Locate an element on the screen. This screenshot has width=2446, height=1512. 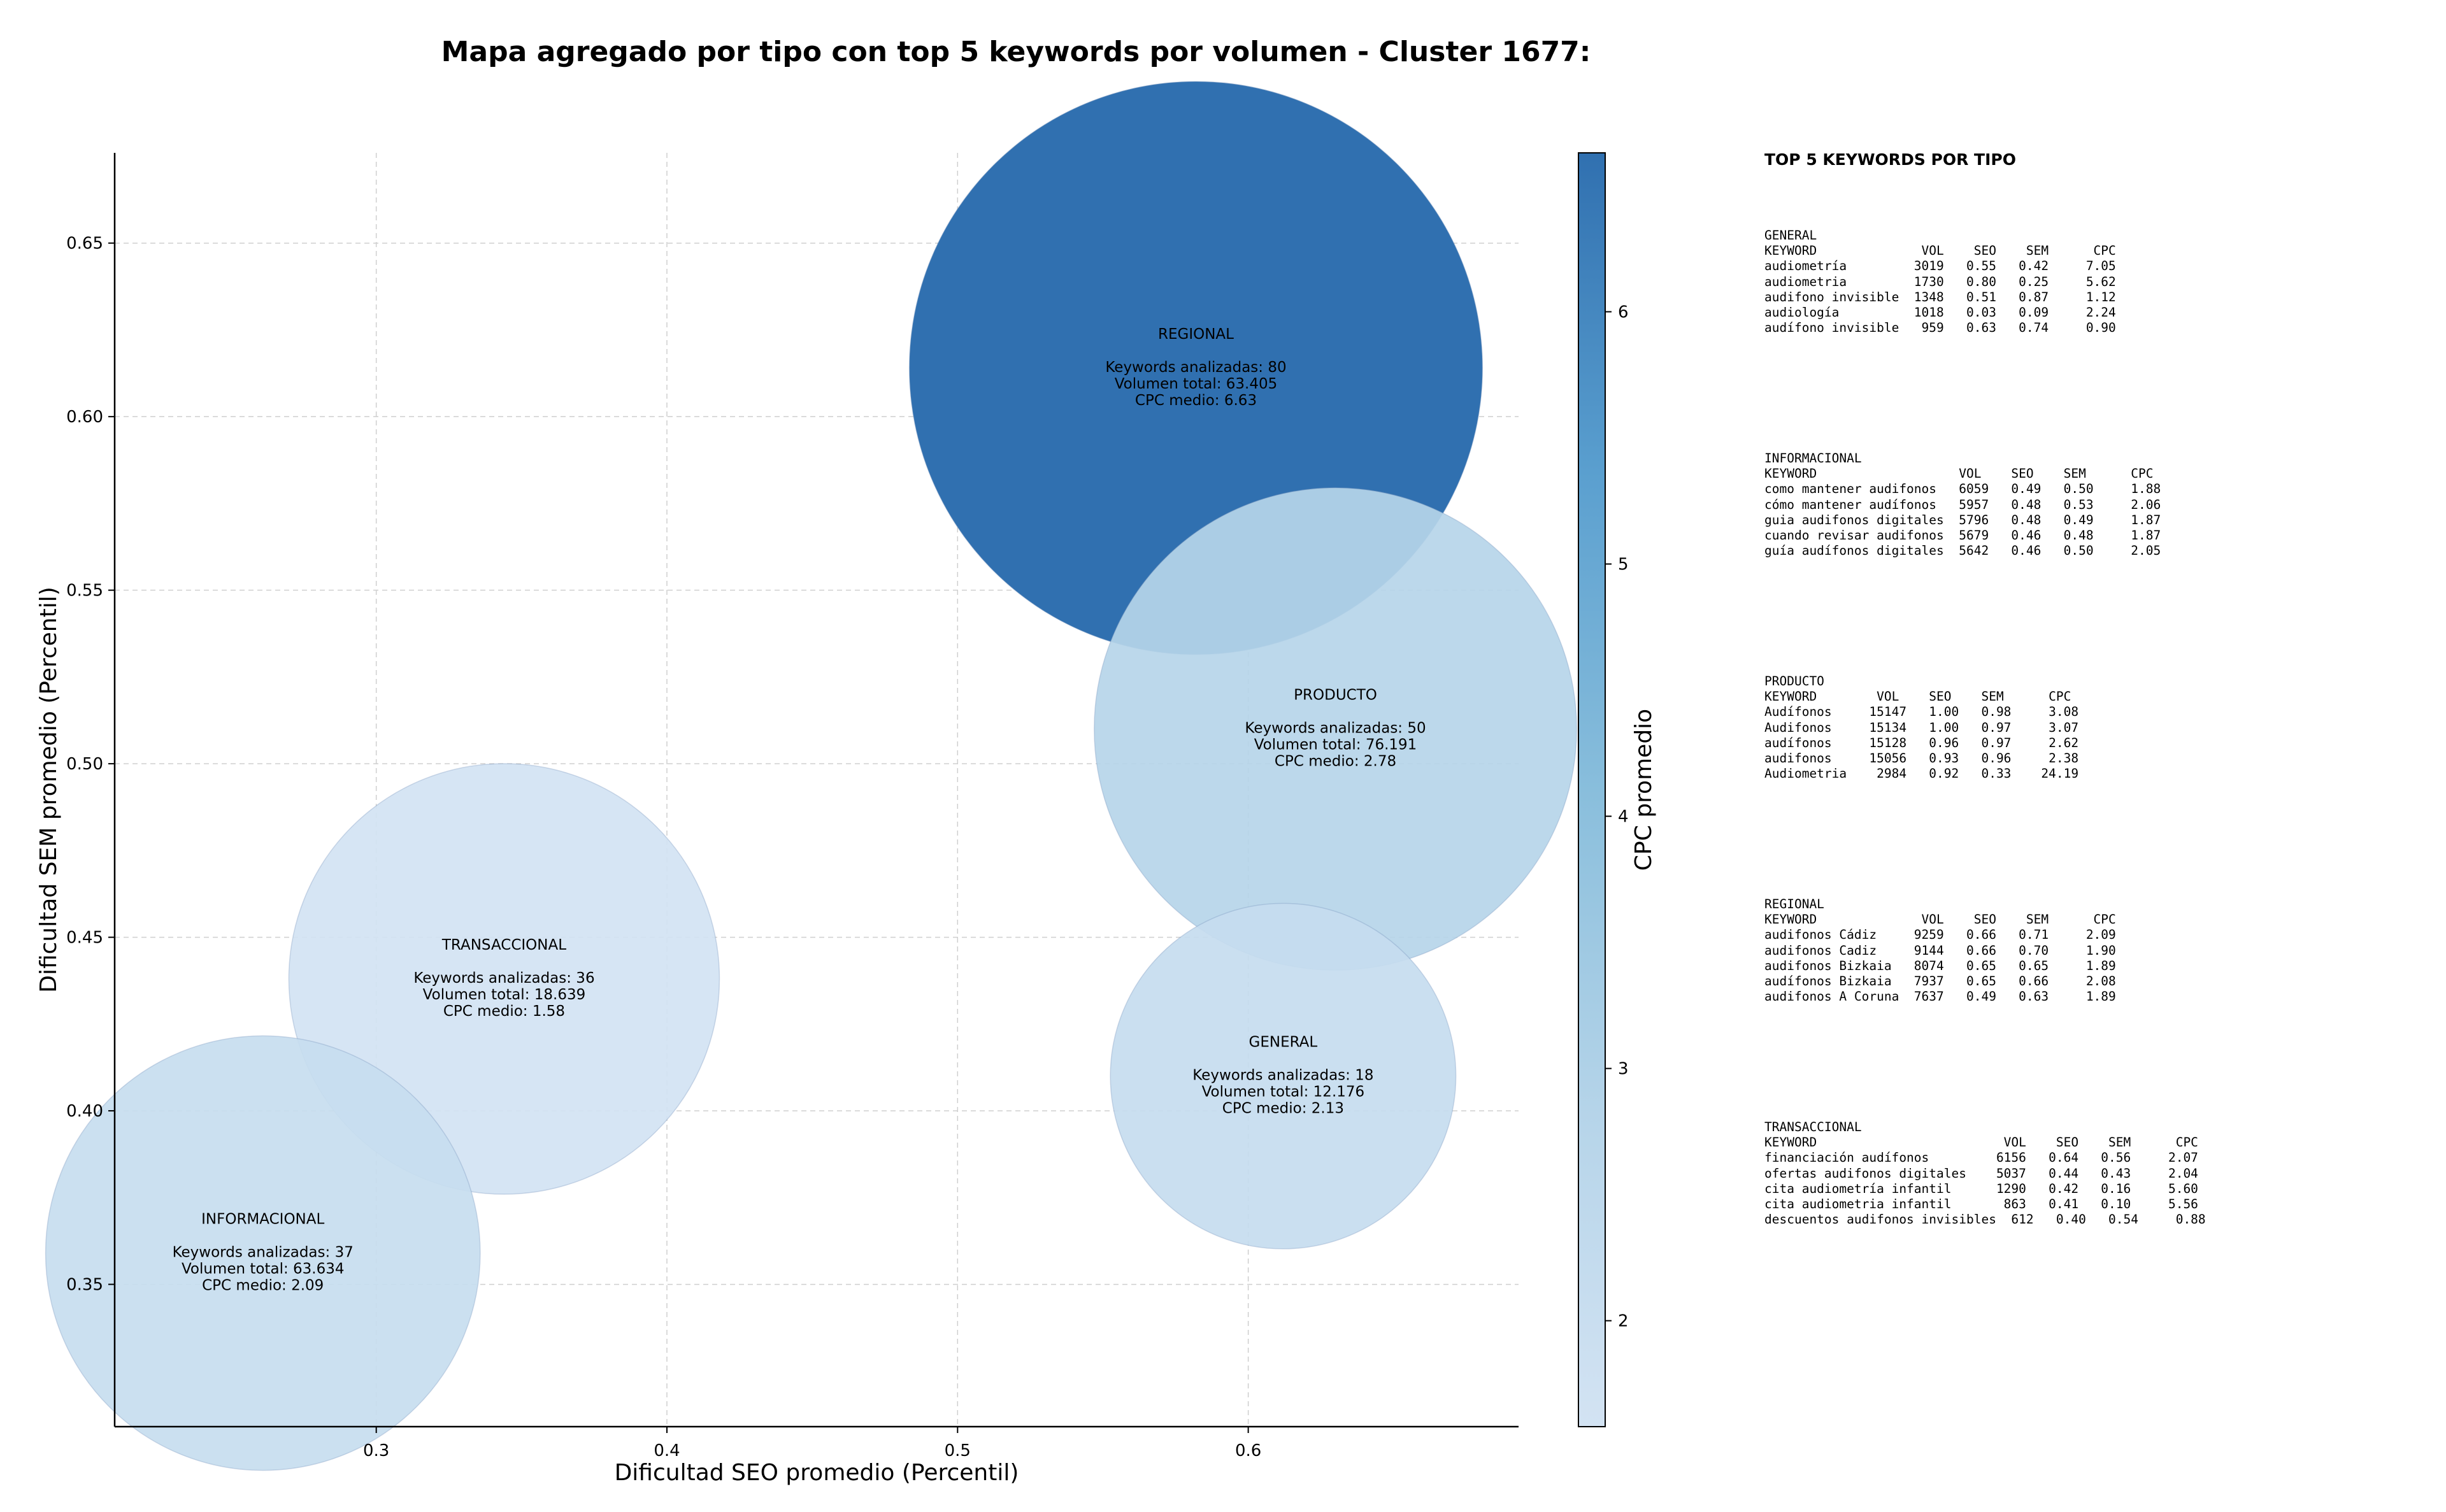
colorbar-tick-label: 3 is located at coordinates (1623, 1069).